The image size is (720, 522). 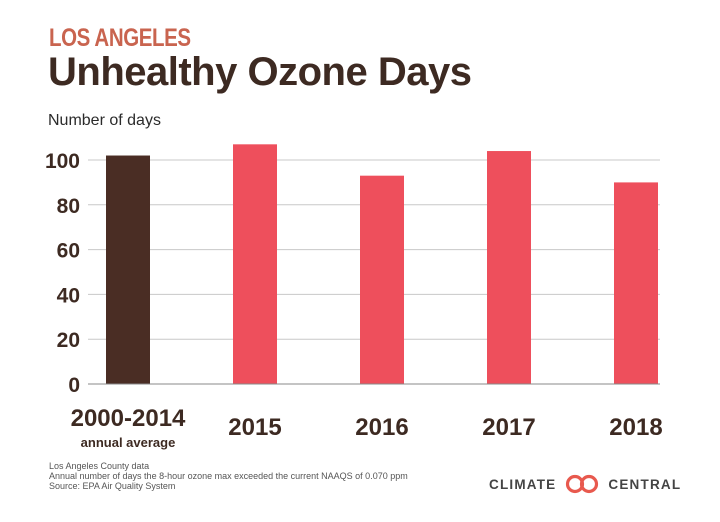 What do you see at coordinates (99, 466) in the screenshot?
I see `footnote-line: Los Angeles County data` at bounding box center [99, 466].